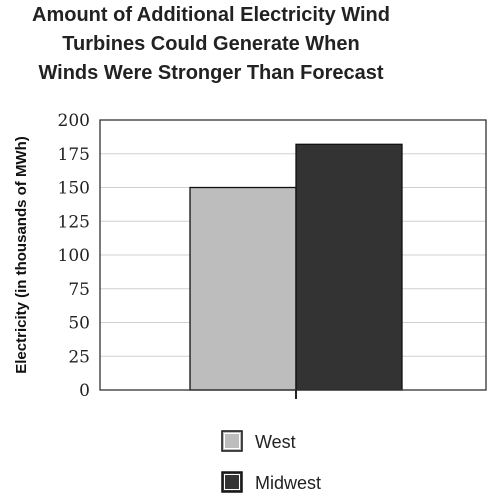 The height and width of the screenshot is (503, 495). I want to click on legend-swatch-inner-midwest, so click(232, 482).